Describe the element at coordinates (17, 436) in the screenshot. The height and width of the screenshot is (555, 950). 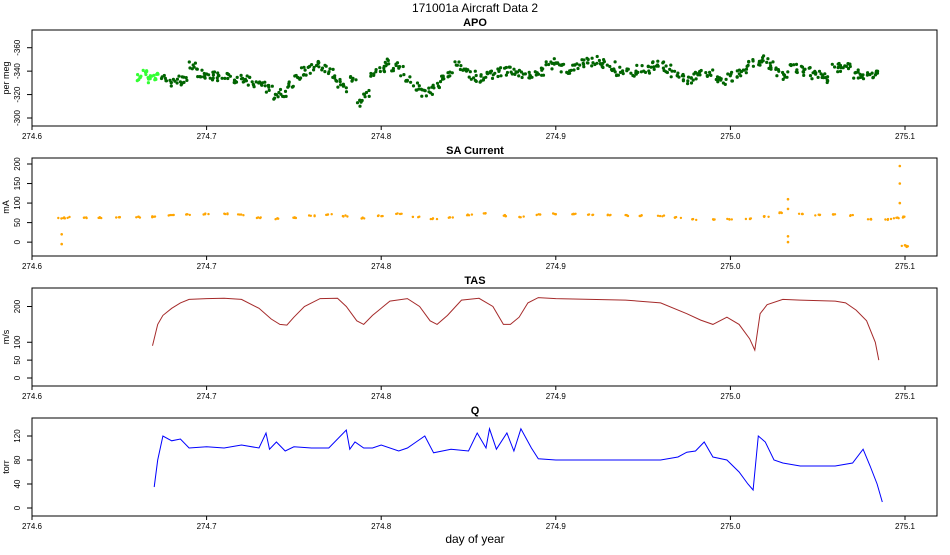
I see `y-tick-label: 120` at that location.